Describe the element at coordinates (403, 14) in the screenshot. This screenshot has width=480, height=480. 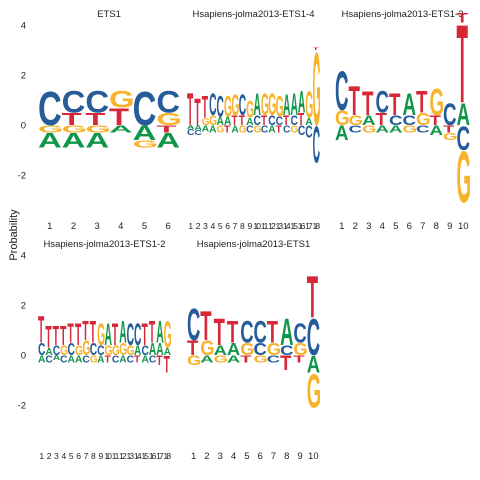
I see `panel-title: Hsapiens-jolma2013-ETS1-3` at that location.